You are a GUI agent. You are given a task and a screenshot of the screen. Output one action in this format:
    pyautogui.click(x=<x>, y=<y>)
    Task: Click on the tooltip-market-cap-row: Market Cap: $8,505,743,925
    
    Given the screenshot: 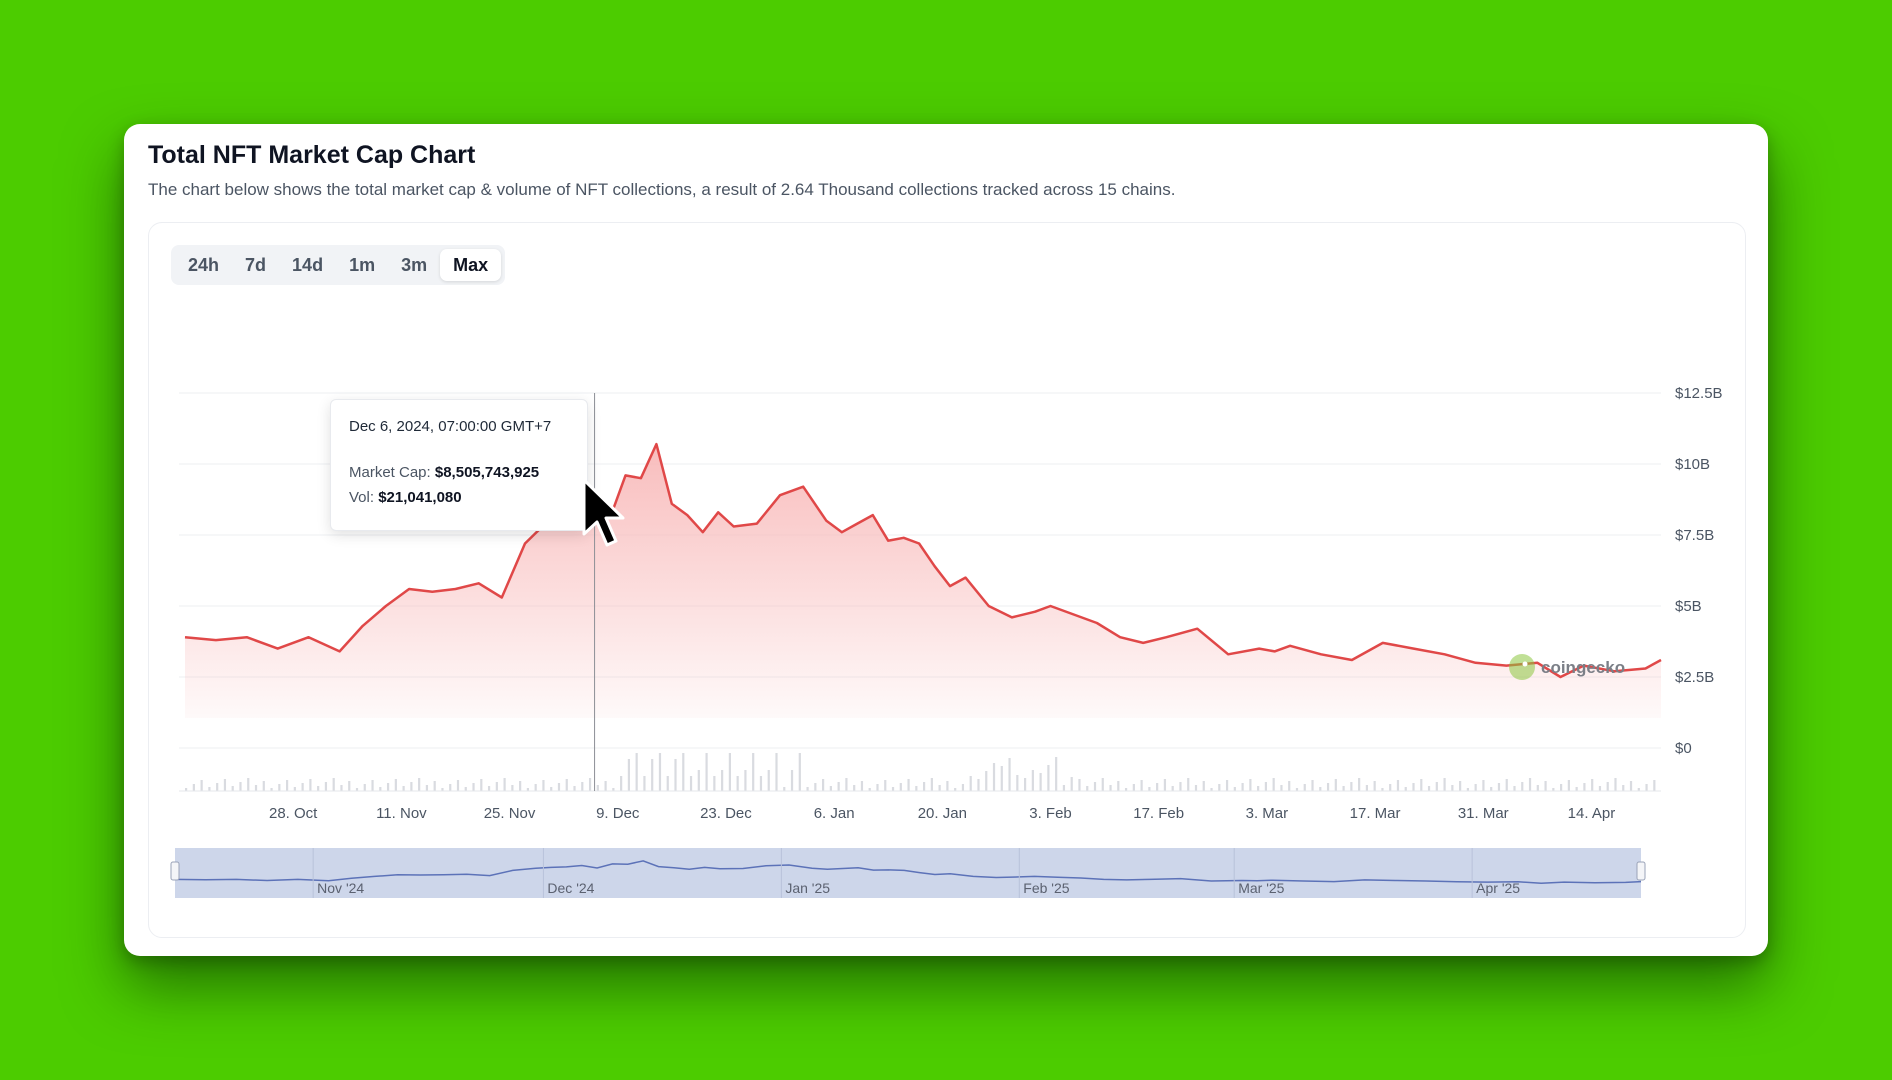 What is the action you would take?
    pyautogui.click(x=444, y=472)
    